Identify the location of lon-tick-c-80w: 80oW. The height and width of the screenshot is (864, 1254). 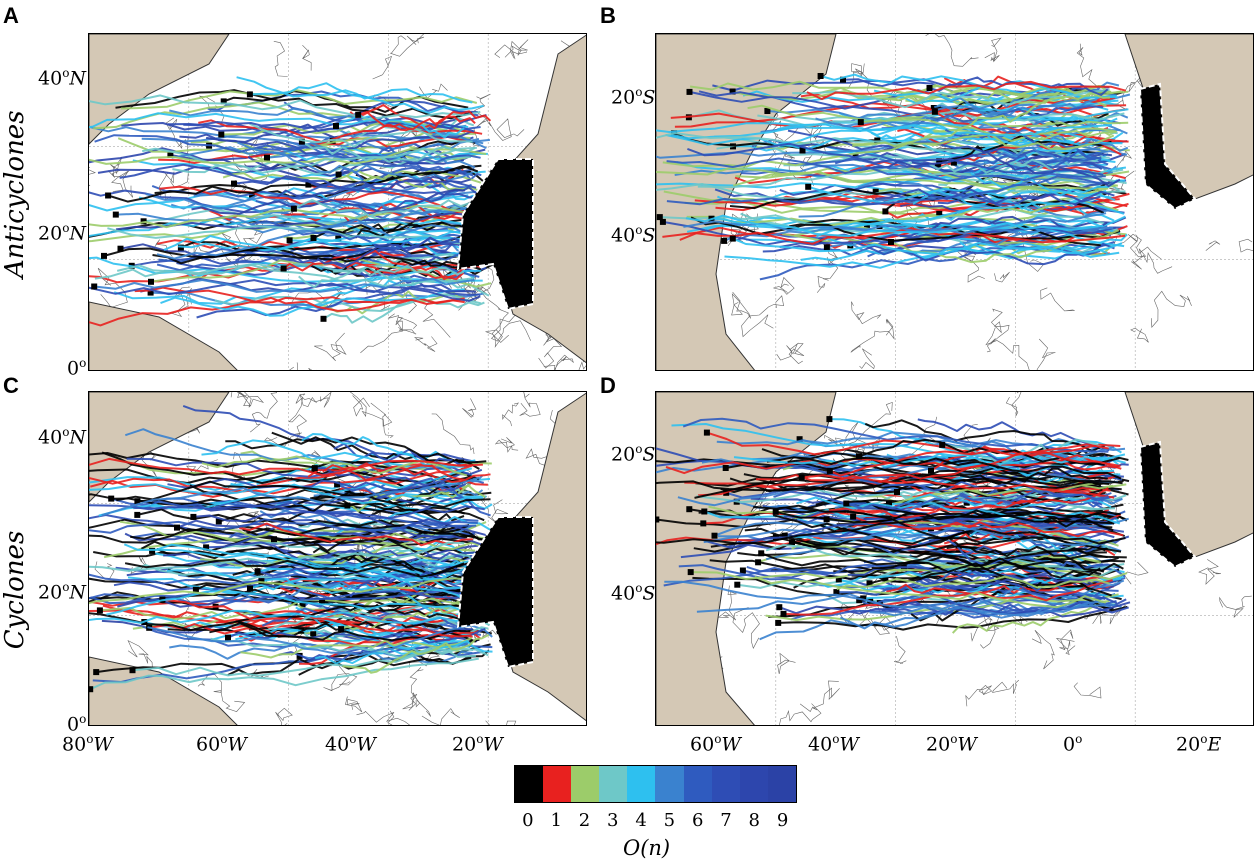
(87, 744).